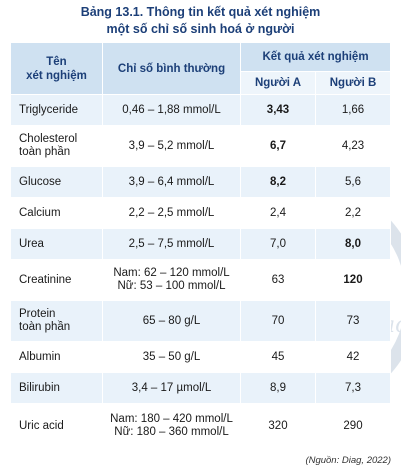 This screenshot has width=401, height=471. I want to click on row-test-name: Creatinine, so click(56, 280).